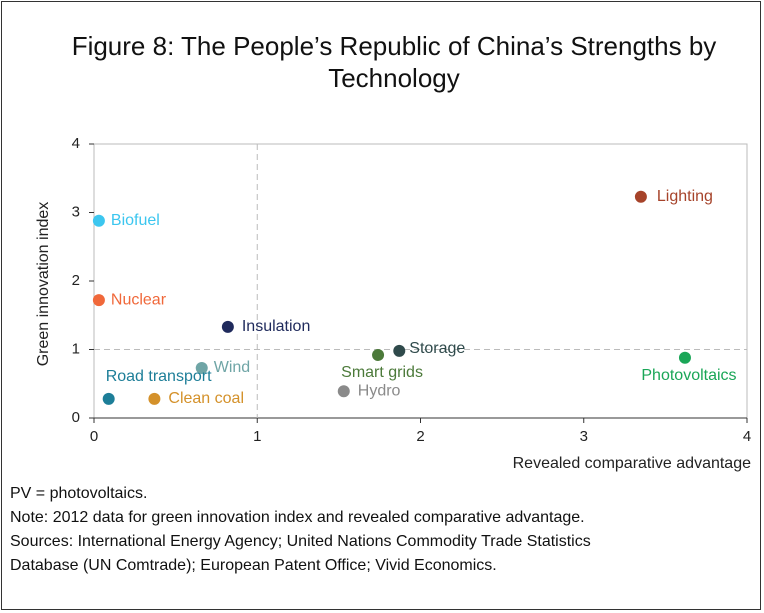 This screenshot has width=764, height=613. I want to click on x-axis-label: Revealed comparative advantage, so click(632, 463).